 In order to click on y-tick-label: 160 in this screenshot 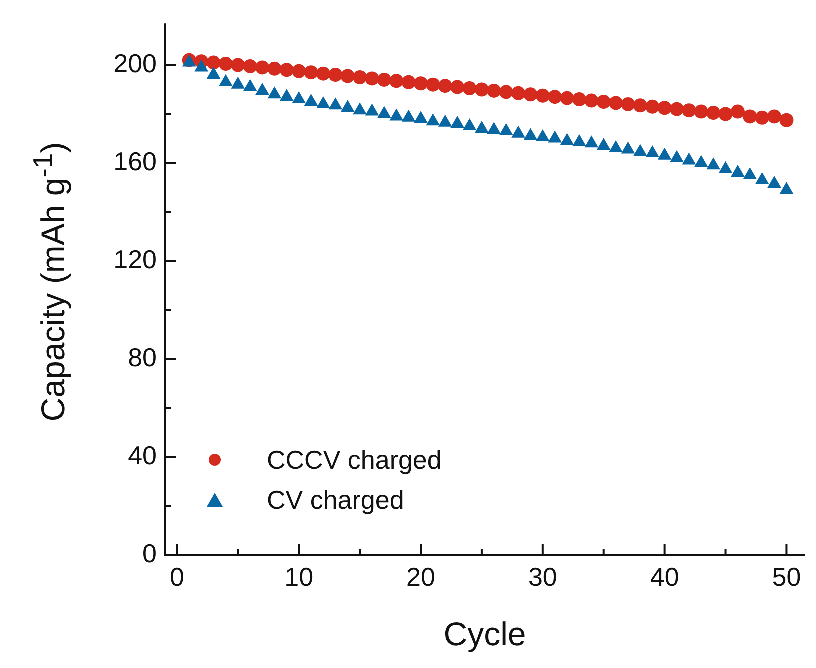, I will do `click(135, 161)`.